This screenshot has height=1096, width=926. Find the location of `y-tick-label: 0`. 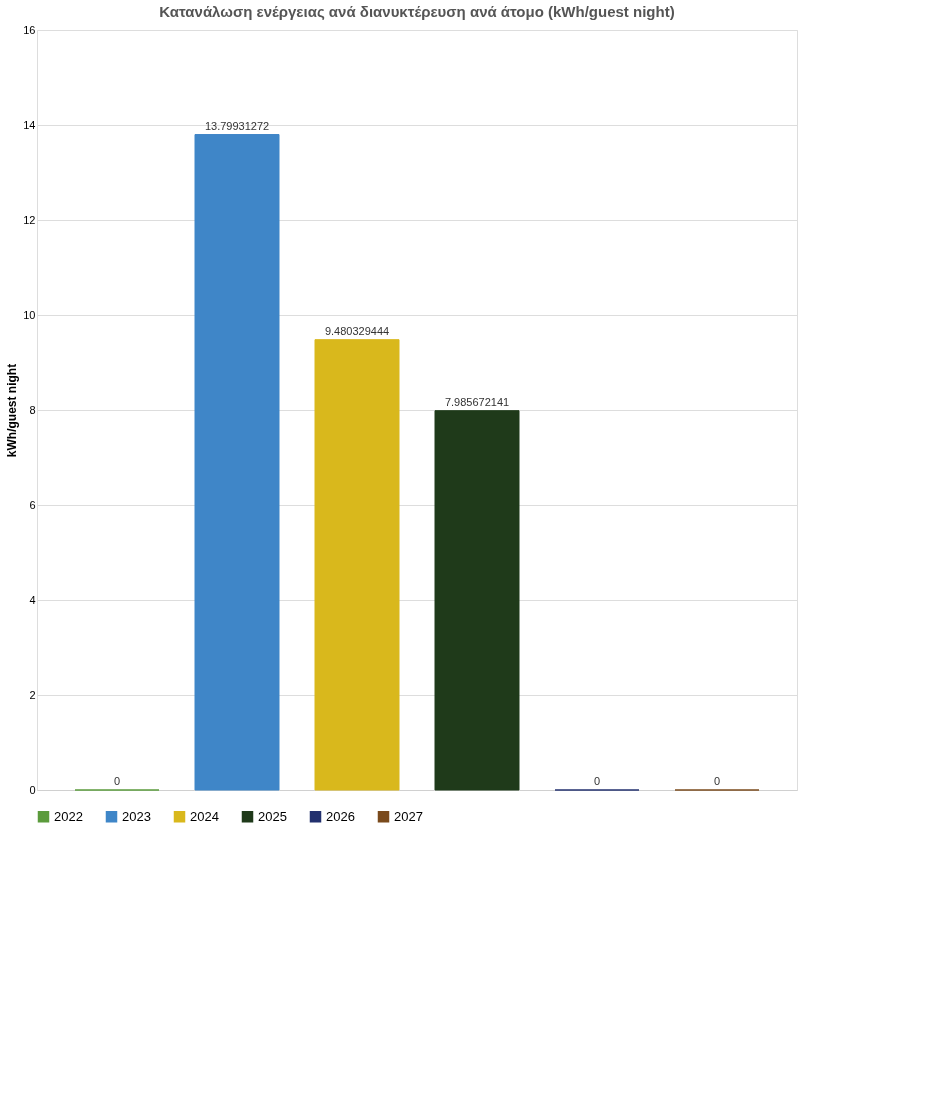

y-tick-label: 0 is located at coordinates (32, 789).